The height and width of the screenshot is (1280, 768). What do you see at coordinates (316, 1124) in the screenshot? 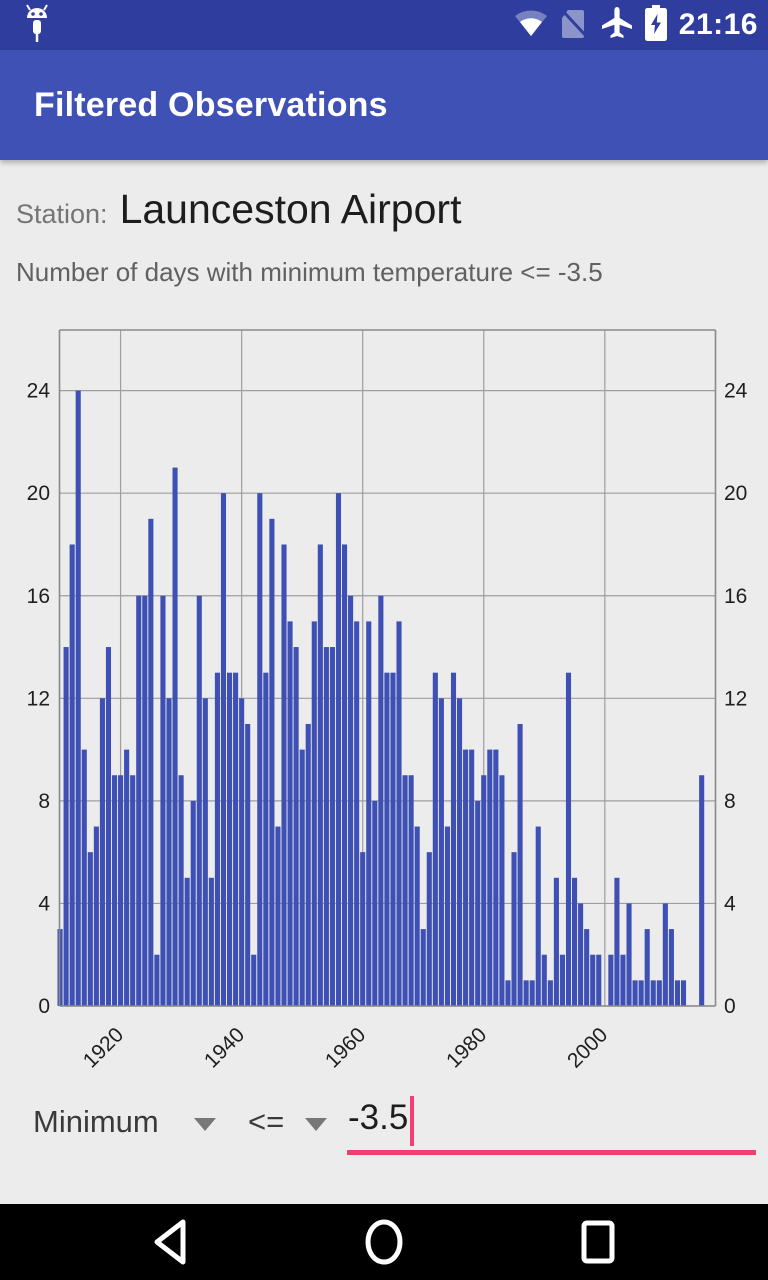
I see `operator-spinner-arrow-icon` at bounding box center [316, 1124].